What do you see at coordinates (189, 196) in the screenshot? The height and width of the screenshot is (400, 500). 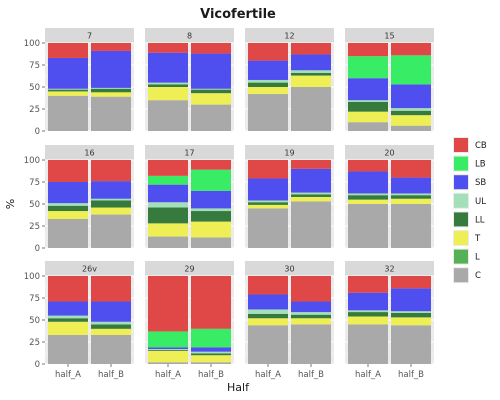 I see `facet-panel: 17` at bounding box center [189, 196].